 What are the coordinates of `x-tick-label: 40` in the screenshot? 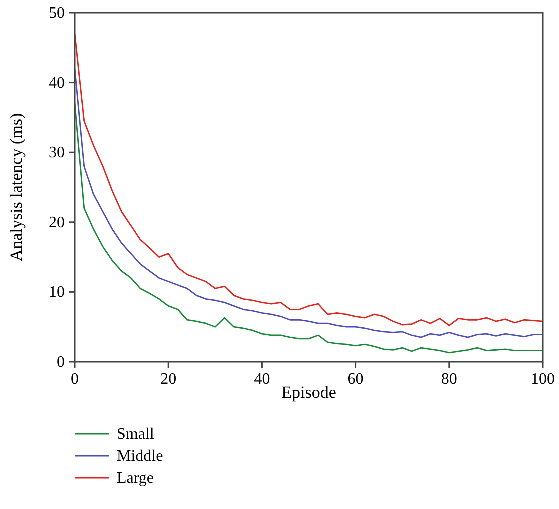 It's located at (262, 379).